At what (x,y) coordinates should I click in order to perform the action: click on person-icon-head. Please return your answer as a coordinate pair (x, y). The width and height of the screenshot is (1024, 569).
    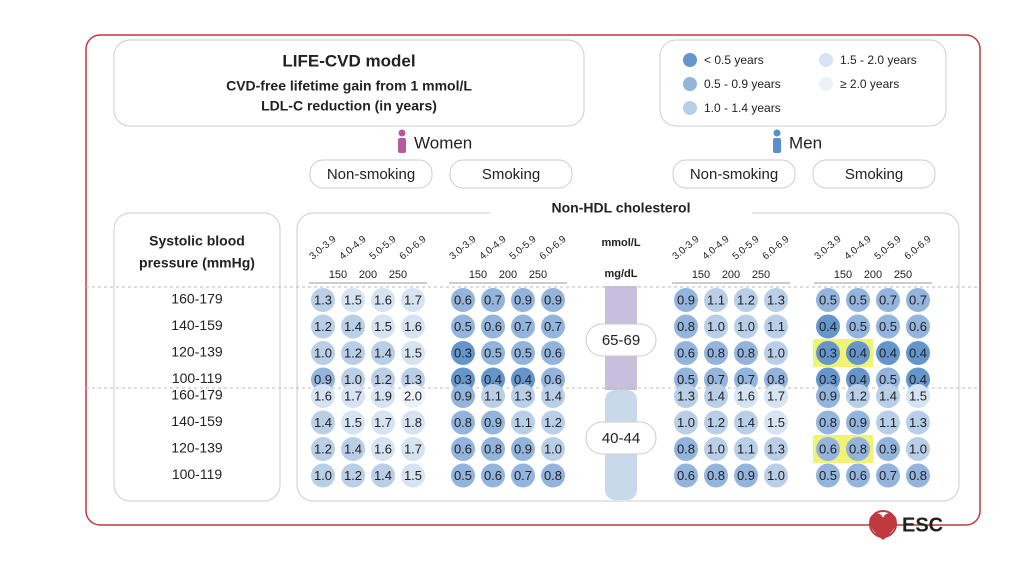
    Looking at the image, I should click on (777, 133).